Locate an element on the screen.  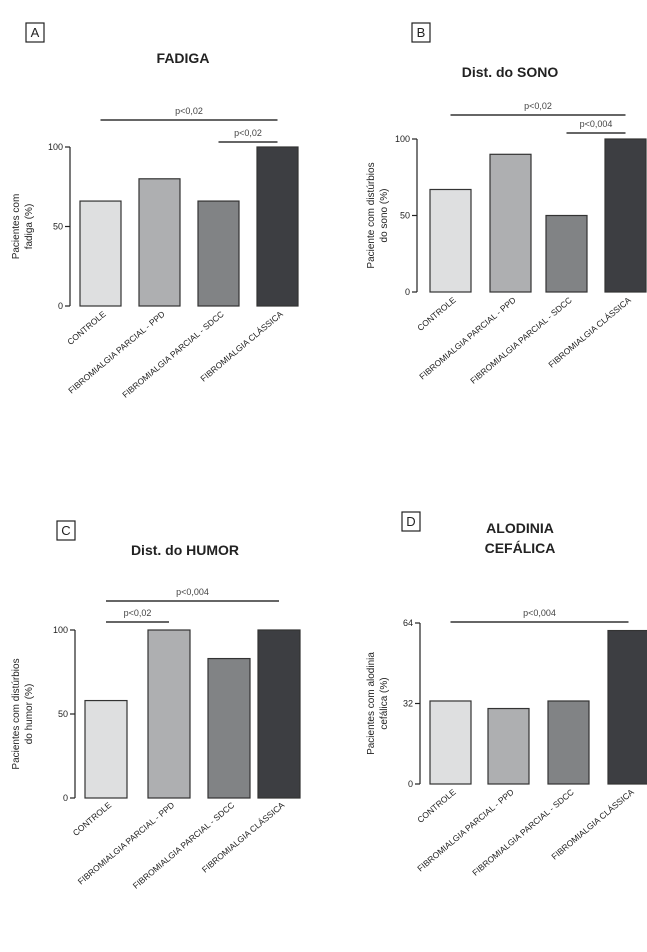
panel-letter: D is located at coordinates (410, 521).